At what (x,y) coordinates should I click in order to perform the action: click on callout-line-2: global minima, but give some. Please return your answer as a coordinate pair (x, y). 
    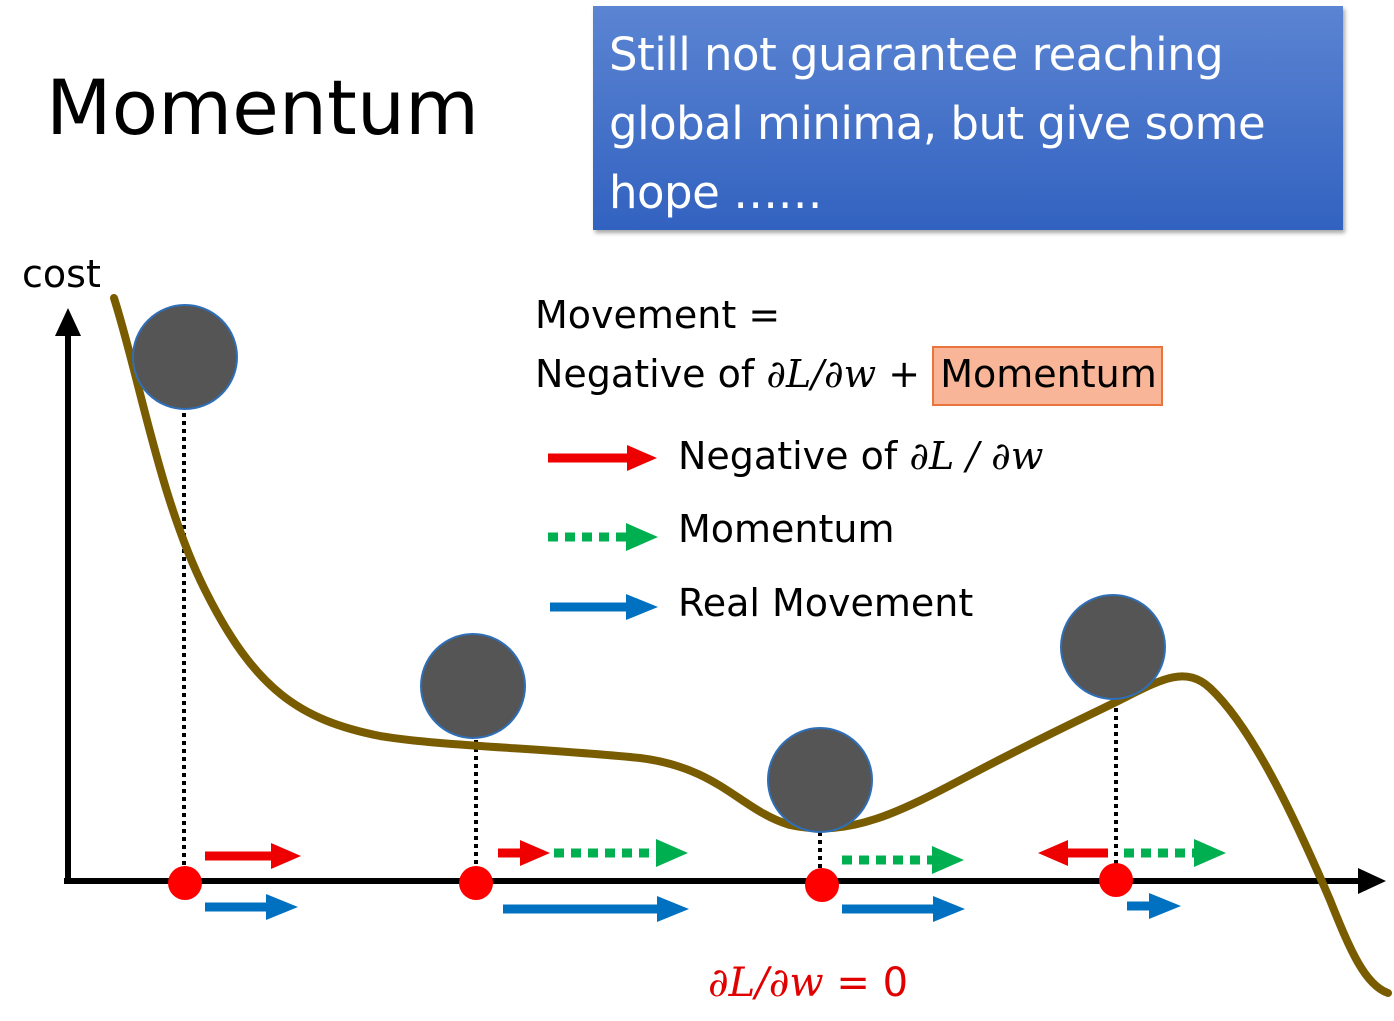
    Looking at the image, I should click on (937, 123).